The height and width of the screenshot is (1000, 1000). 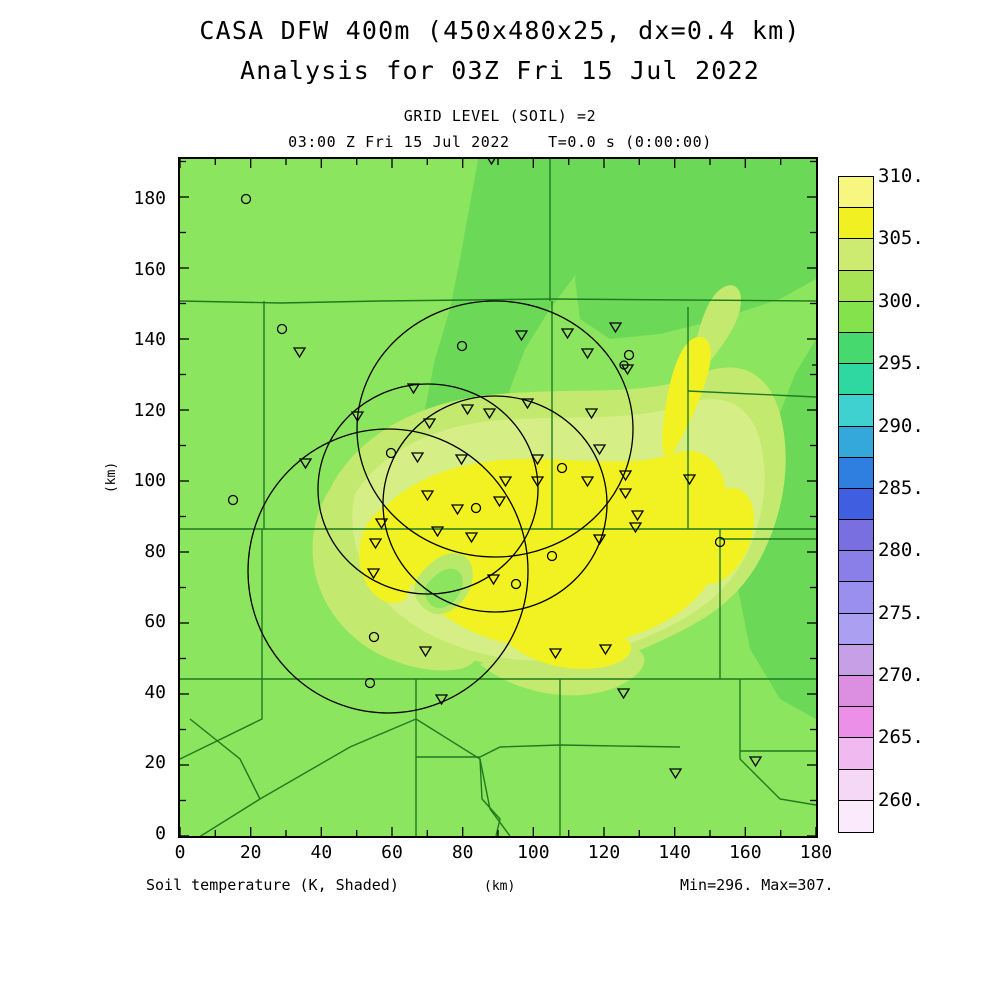 What do you see at coordinates (901, 176) in the screenshot?
I see `colorbar-label: 310.` at bounding box center [901, 176].